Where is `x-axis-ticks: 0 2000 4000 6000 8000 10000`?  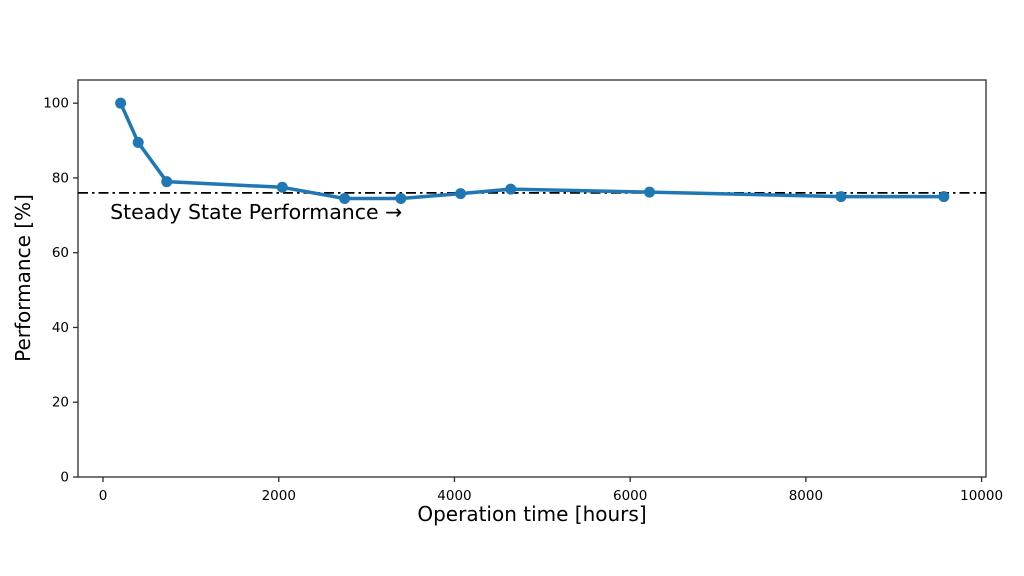 x-axis-ticks: 0 2000 4000 6000 8000 10000 is located at coordinates (551, 490).